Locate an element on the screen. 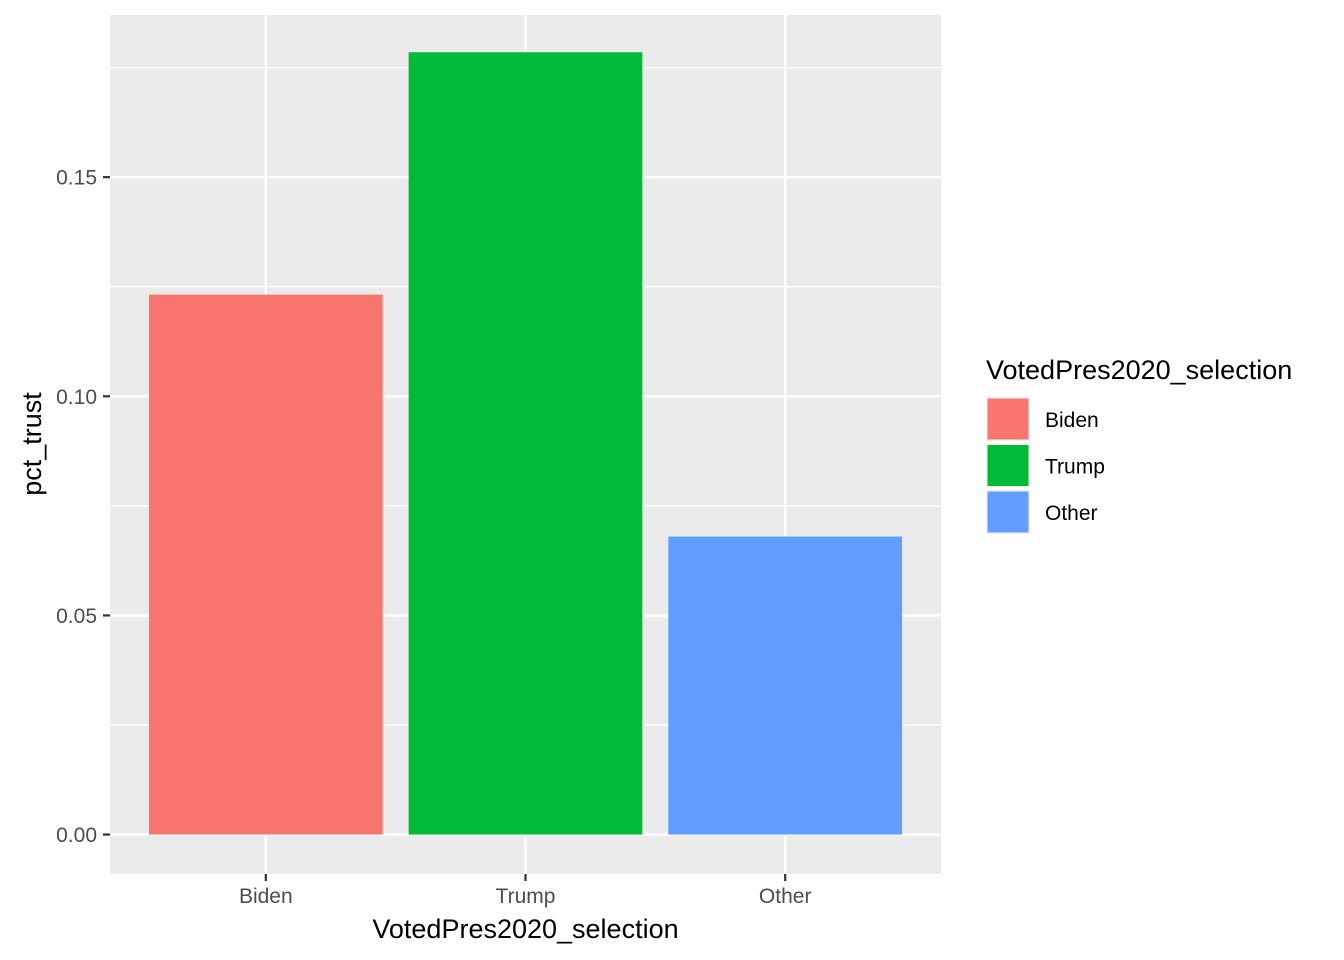 The image size is (1344, 960). bar-other is located at coordinates (785, 685).